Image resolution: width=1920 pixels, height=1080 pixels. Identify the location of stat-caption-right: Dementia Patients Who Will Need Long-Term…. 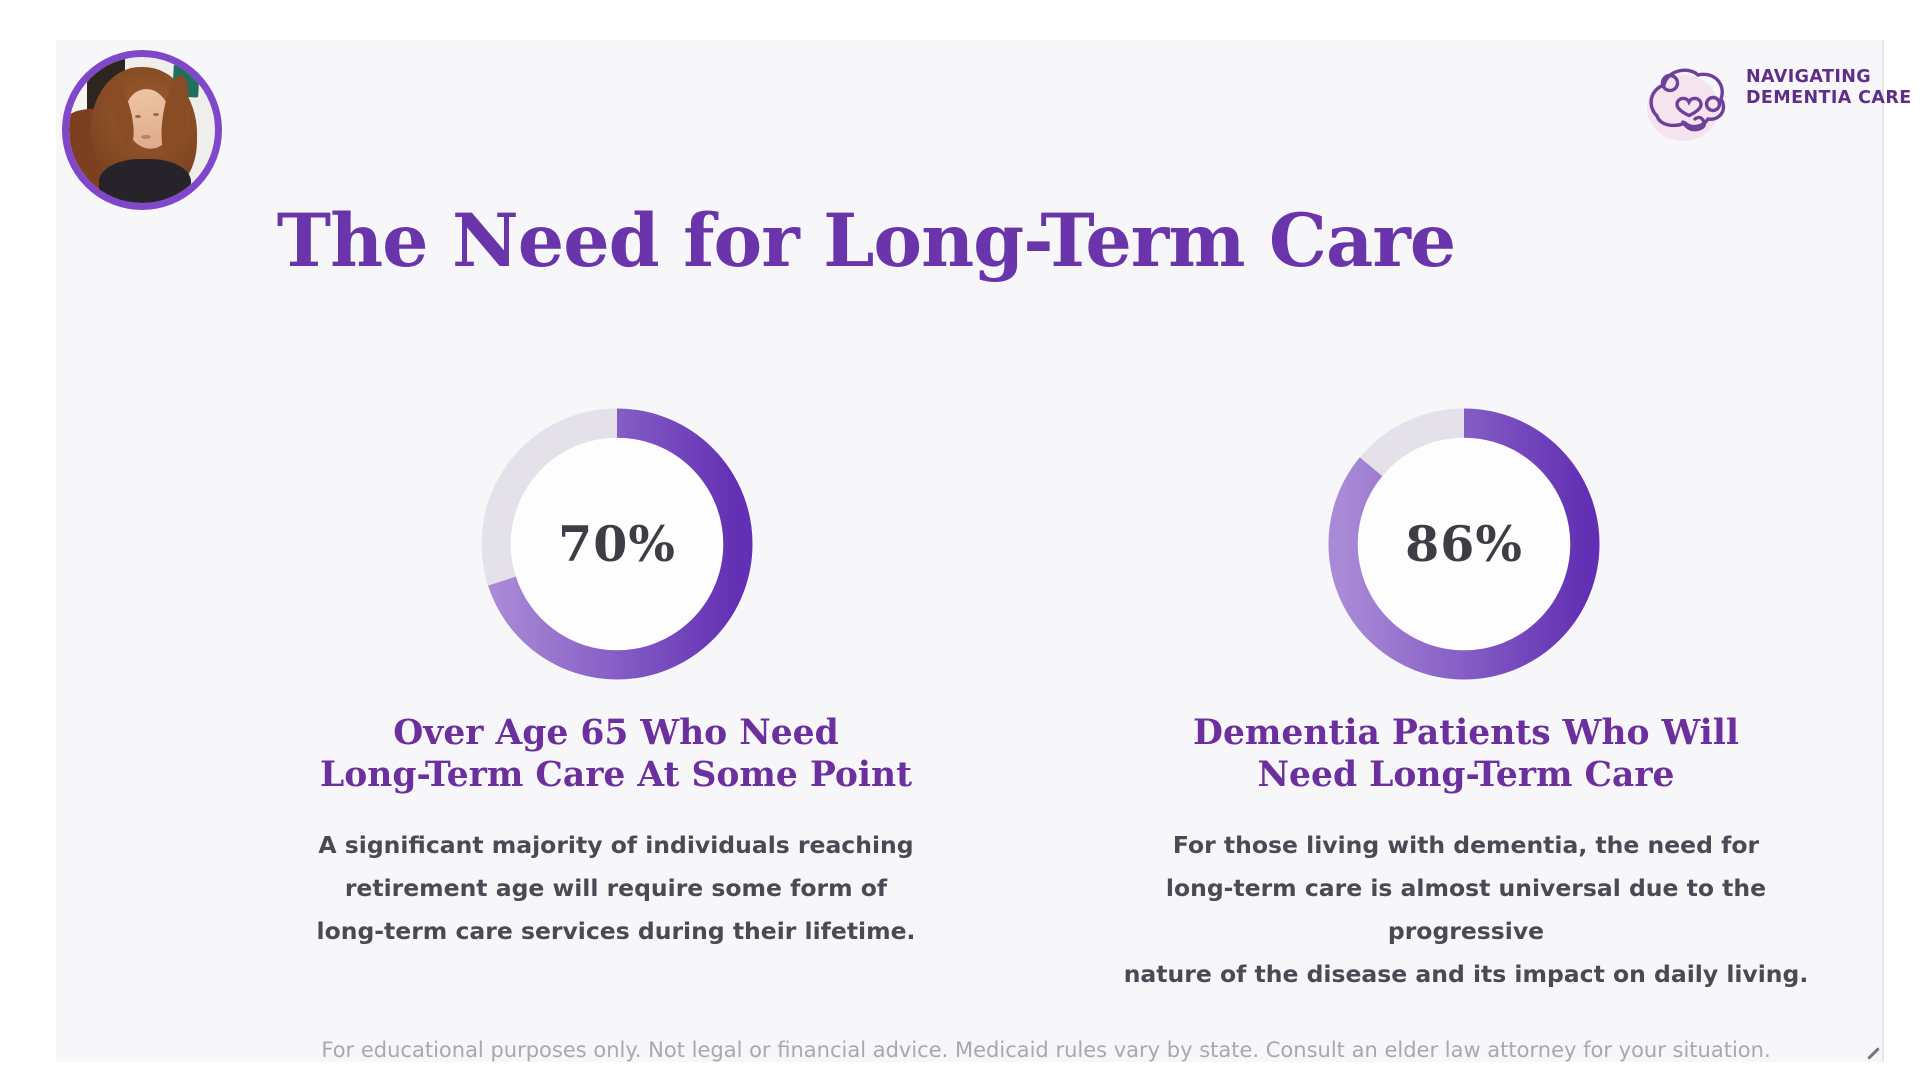
(1466, 754).